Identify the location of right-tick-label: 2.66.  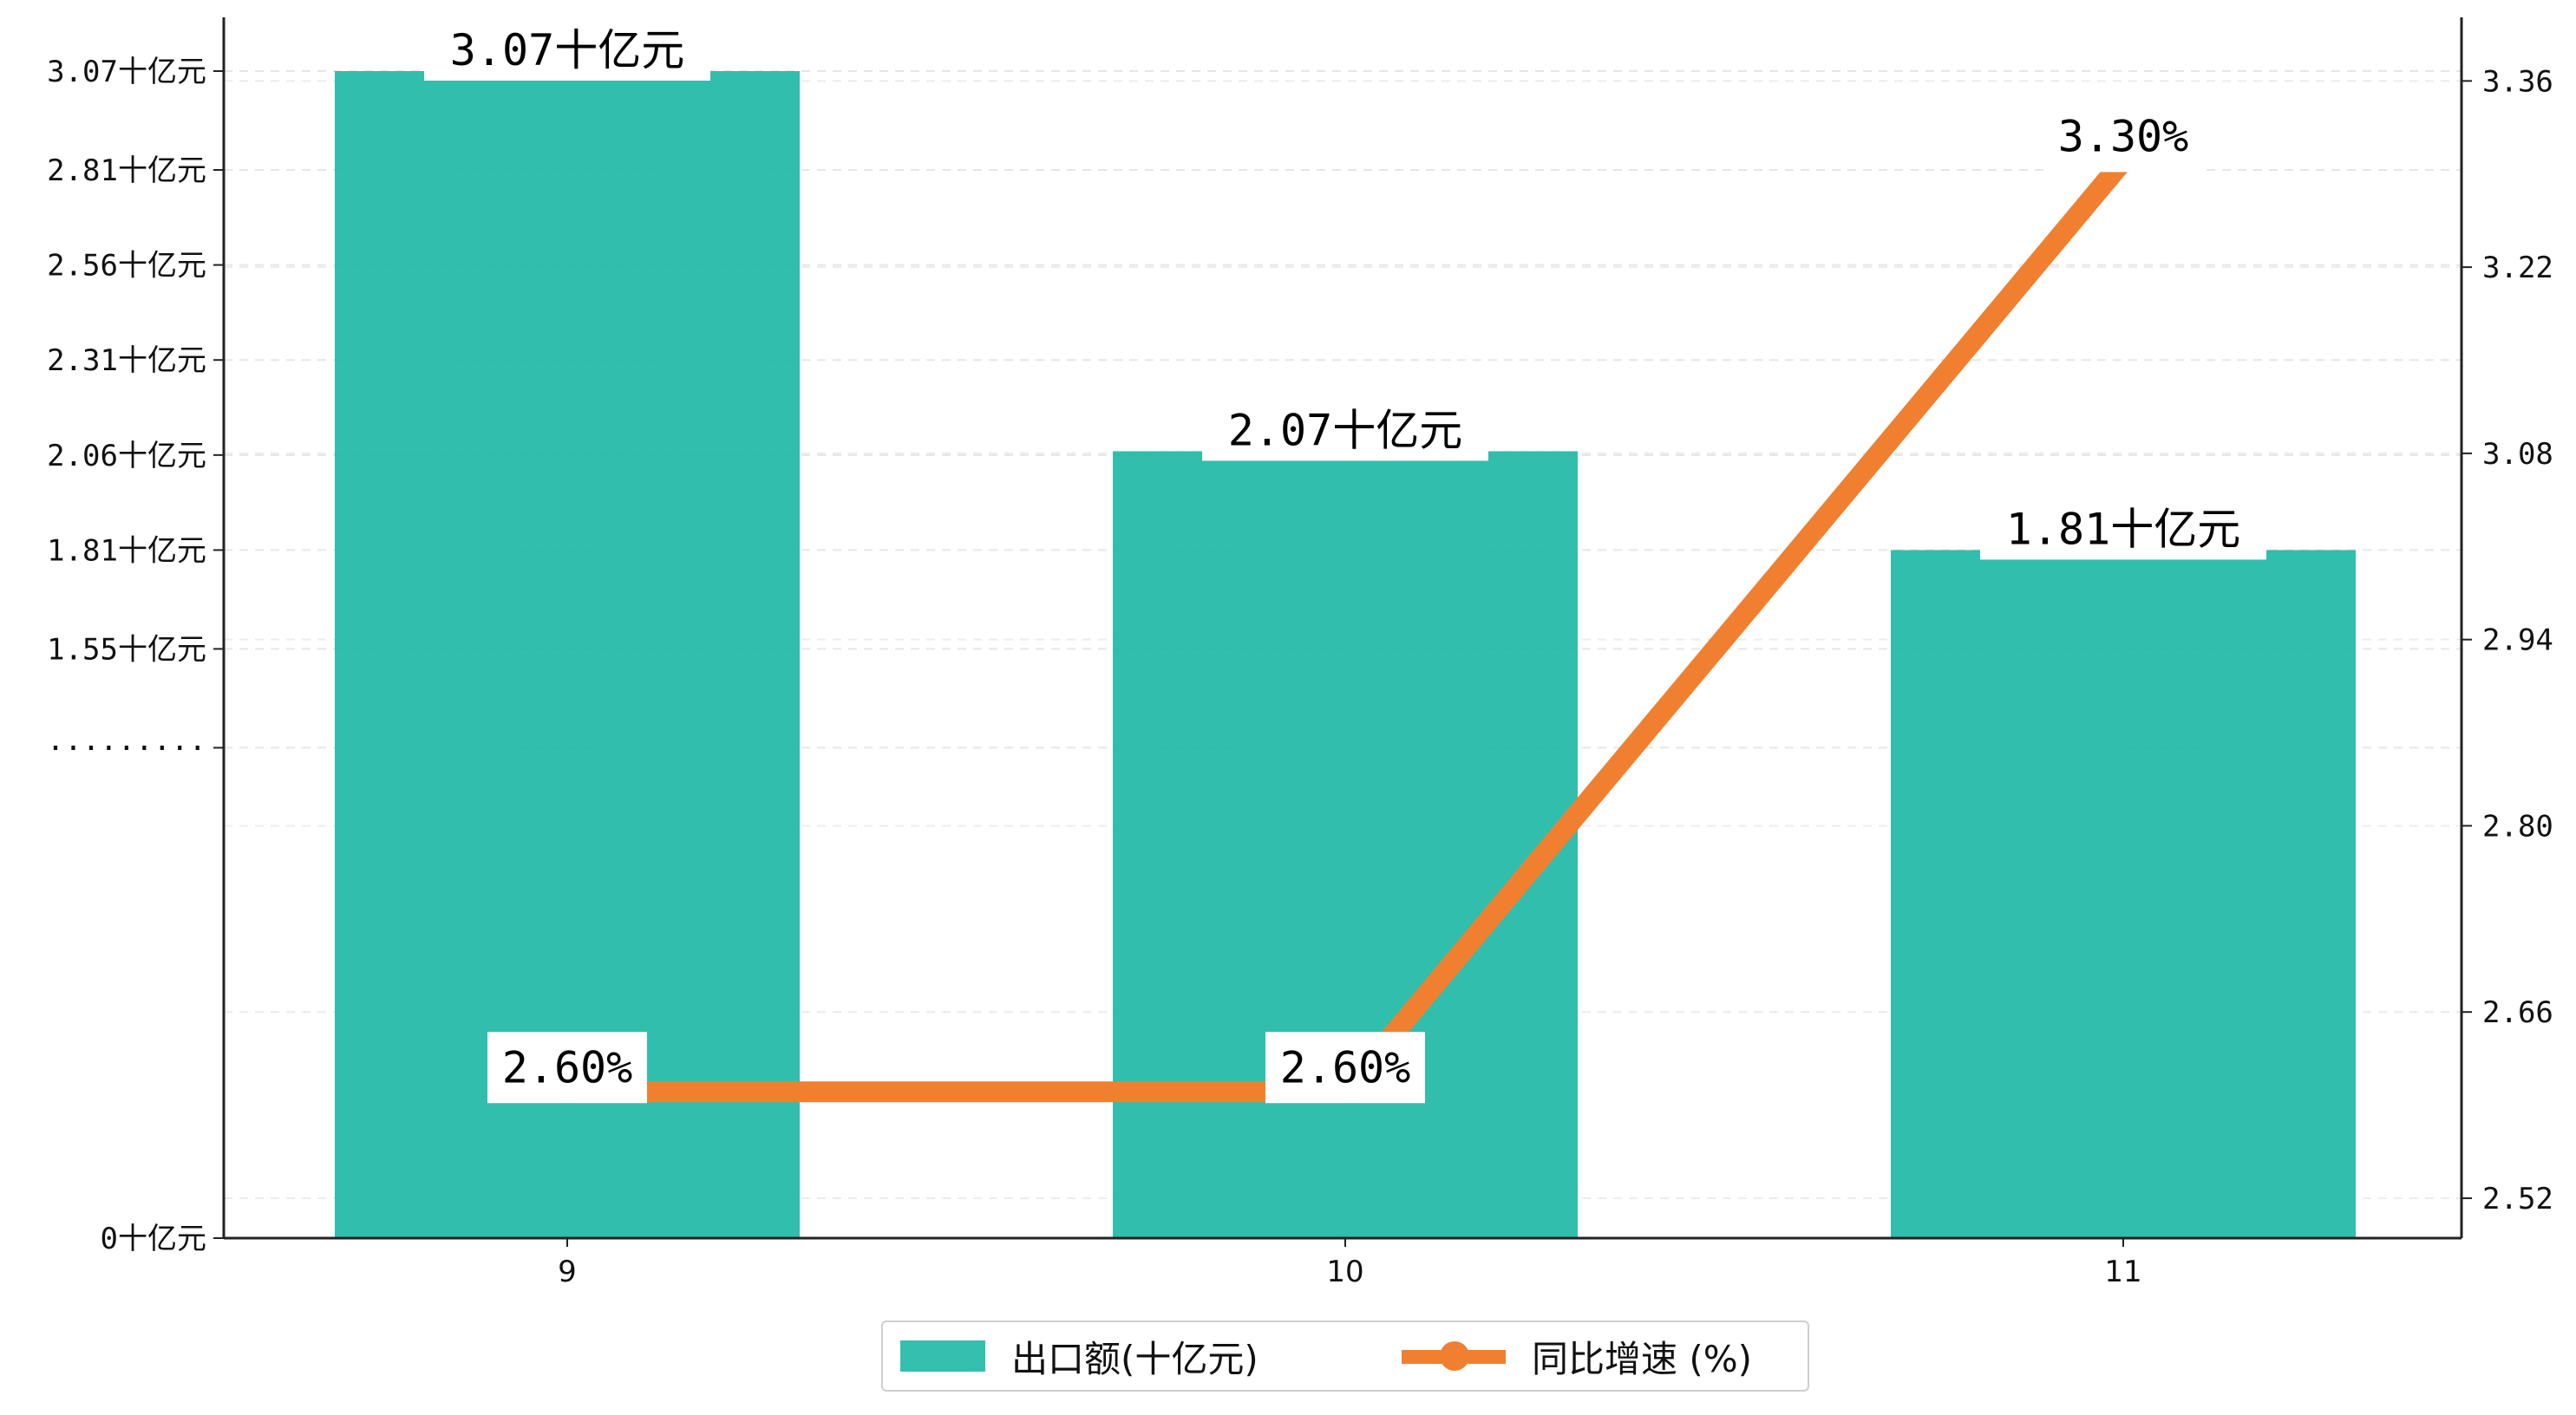
(2517, 1012).